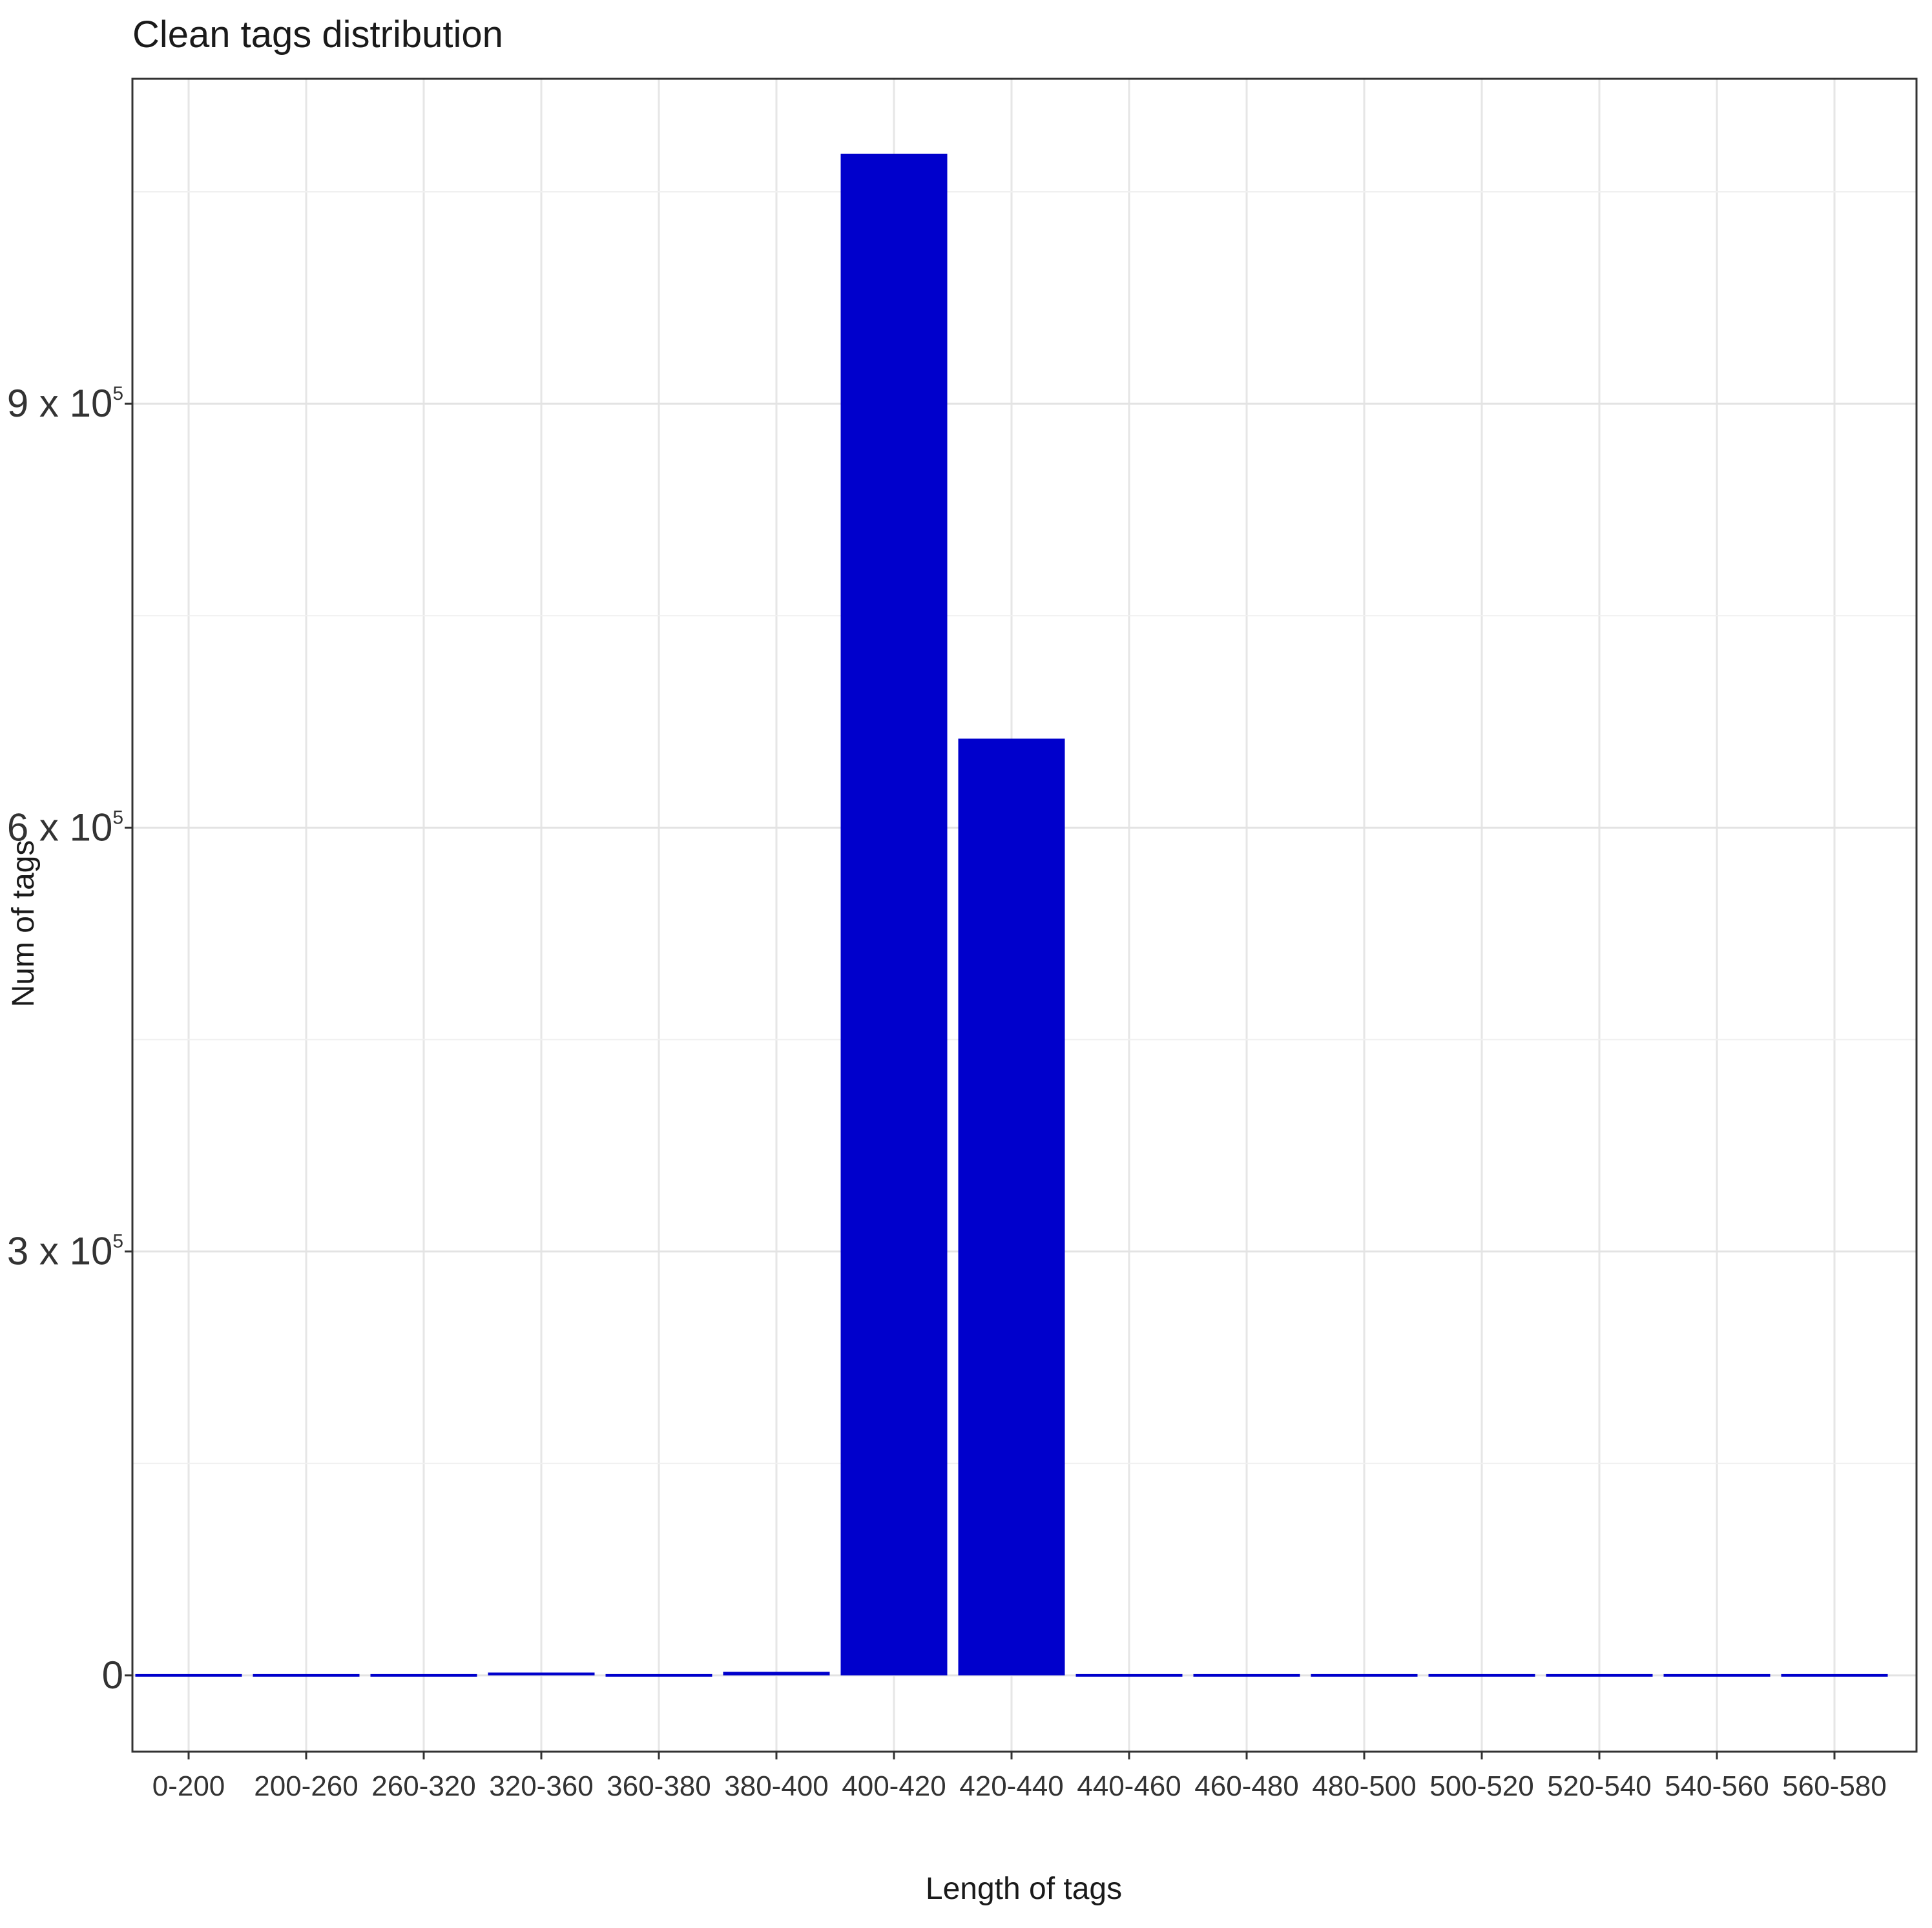  Describe the element at coordinates (1011, 1786) in the screenshot. I see `x-tick-label: 420-440` at that location.